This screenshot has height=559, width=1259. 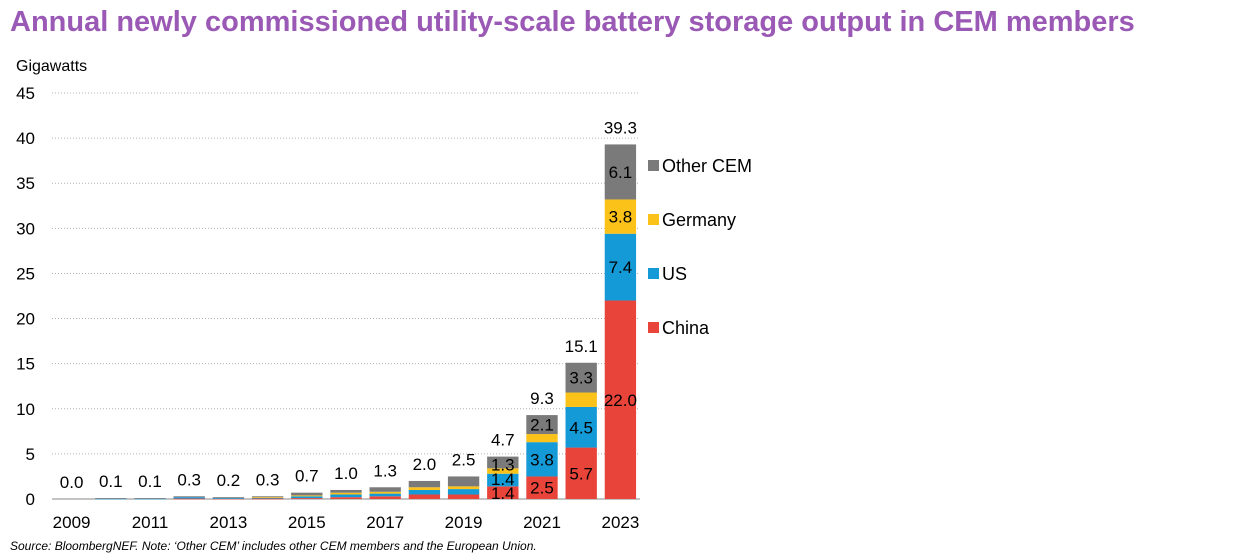 I want to click on y-tick-label: 10, so click(x=25, y=409).